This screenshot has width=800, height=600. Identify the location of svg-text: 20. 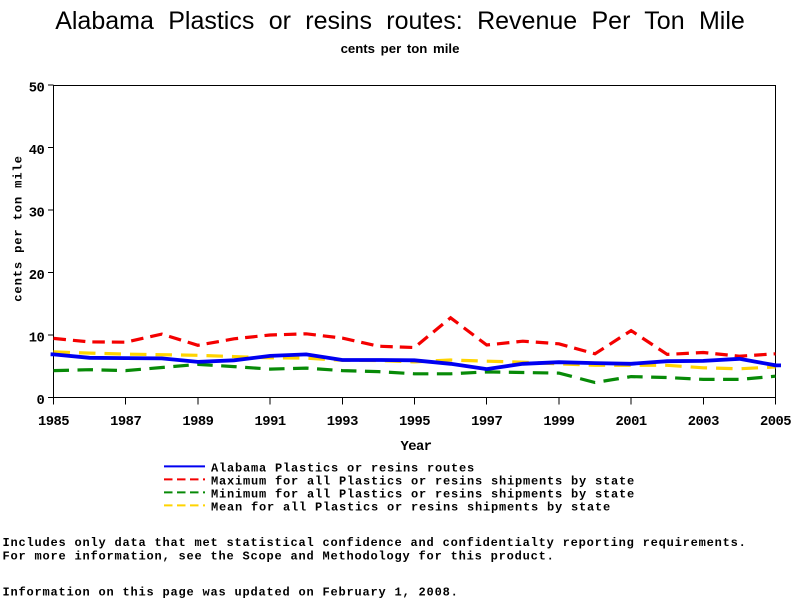
(37, 276).